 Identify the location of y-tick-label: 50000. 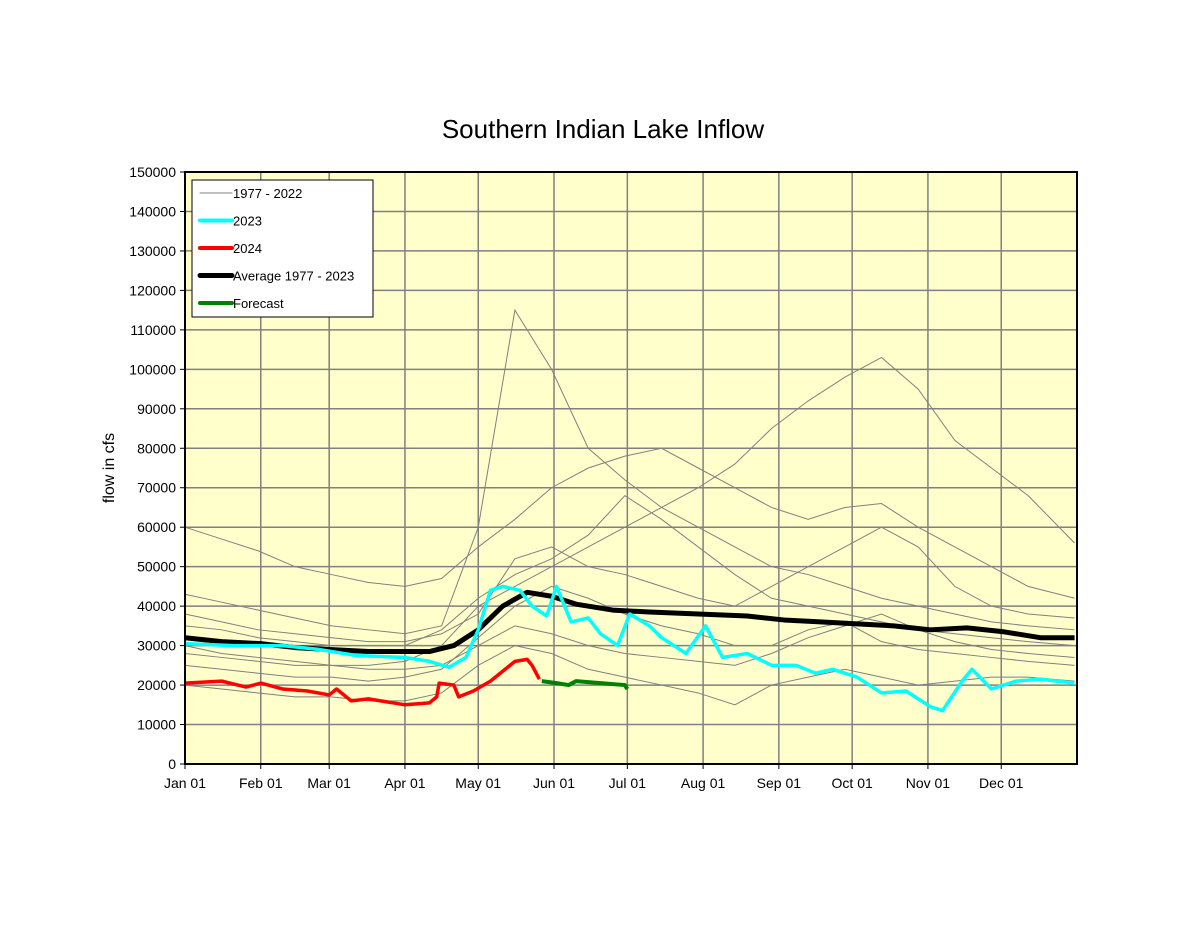
(156, 567).